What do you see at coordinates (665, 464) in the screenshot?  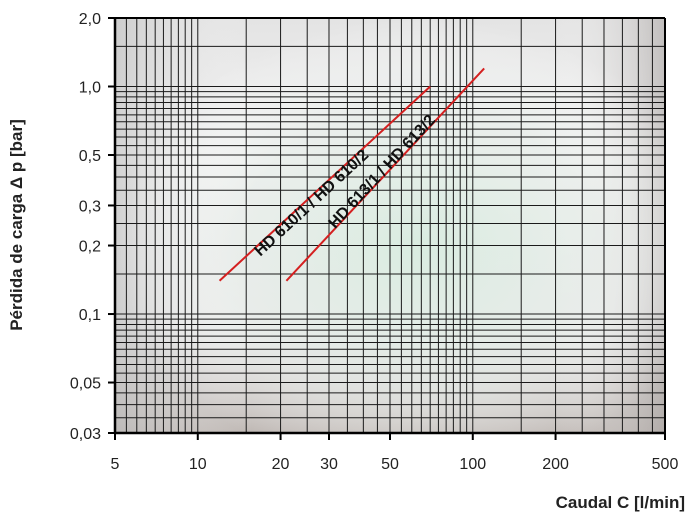 I see `x-tick-label: 500` at bounding box center [665, 464].